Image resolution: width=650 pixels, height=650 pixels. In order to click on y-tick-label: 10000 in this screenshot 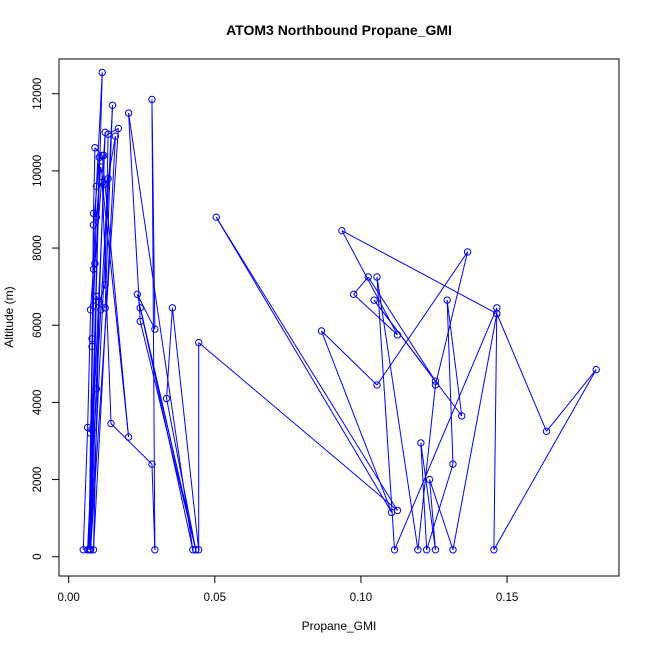, I will do `click(38, 171)`.